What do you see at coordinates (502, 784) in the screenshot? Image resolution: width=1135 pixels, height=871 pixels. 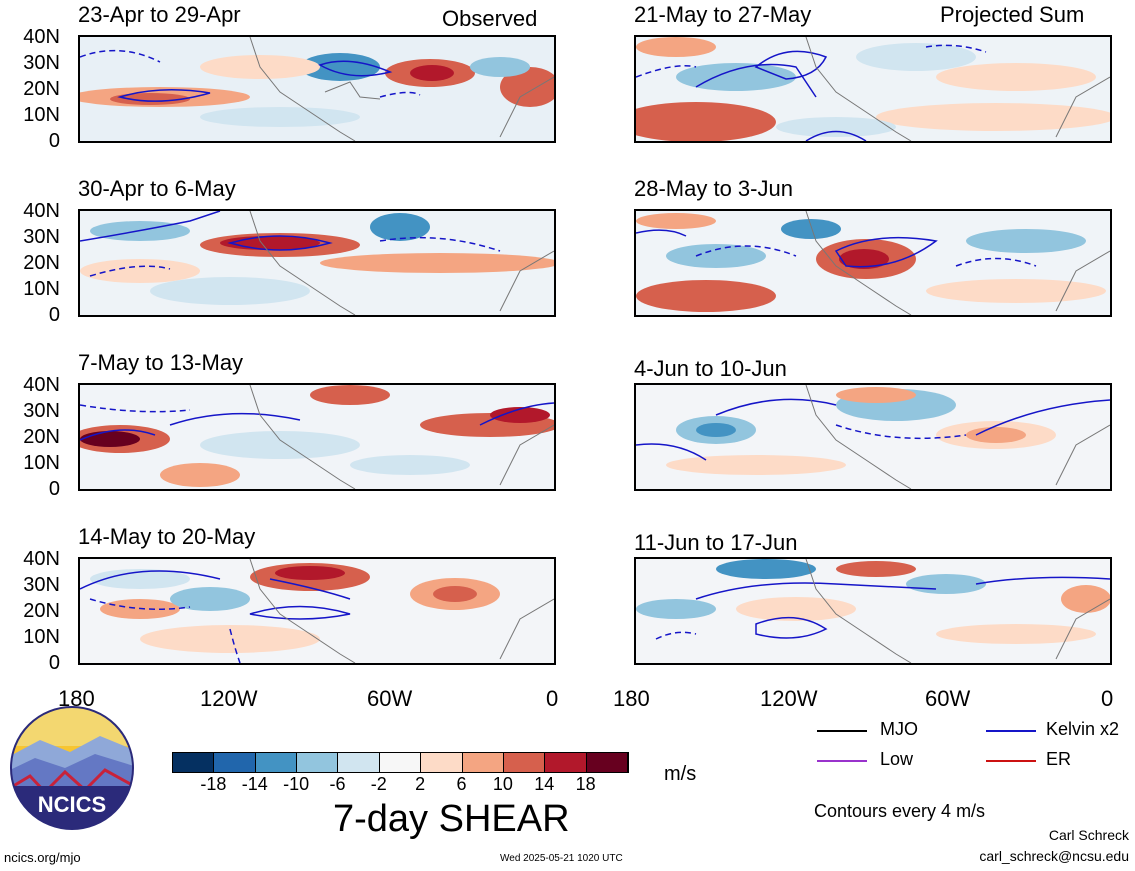 I see `colorbar-tick-label: 10` at bounding box center [502, 784].